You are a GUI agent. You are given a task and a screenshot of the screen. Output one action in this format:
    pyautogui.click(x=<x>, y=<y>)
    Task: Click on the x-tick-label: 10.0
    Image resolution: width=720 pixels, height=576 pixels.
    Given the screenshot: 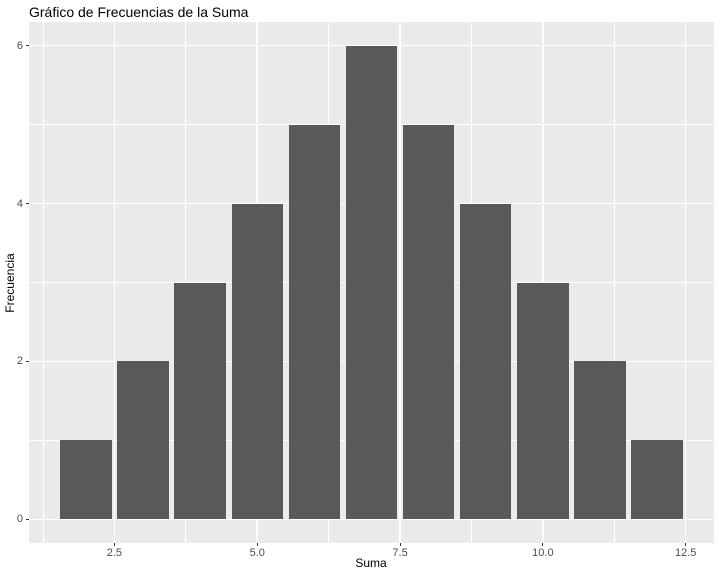 What is the action you would take?
    pyautogui.click(x=543, y=553)
    